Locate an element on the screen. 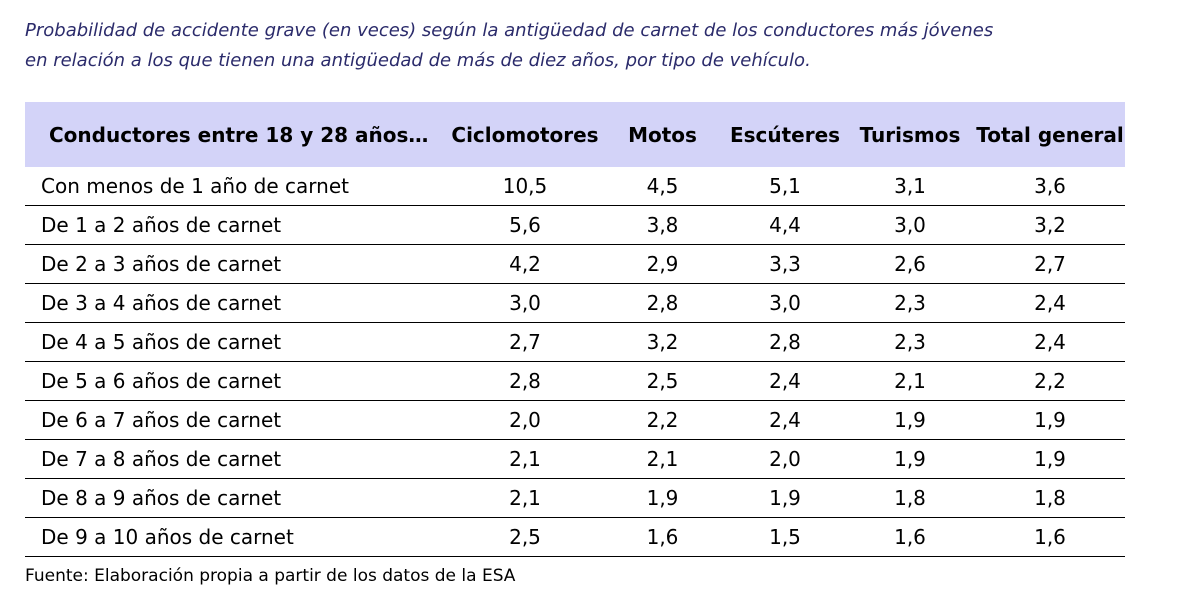 The width and height of the screenshot is (1200, 603). row-label: De 3 a 4 años de carnet is located at coordinates (237, 303).